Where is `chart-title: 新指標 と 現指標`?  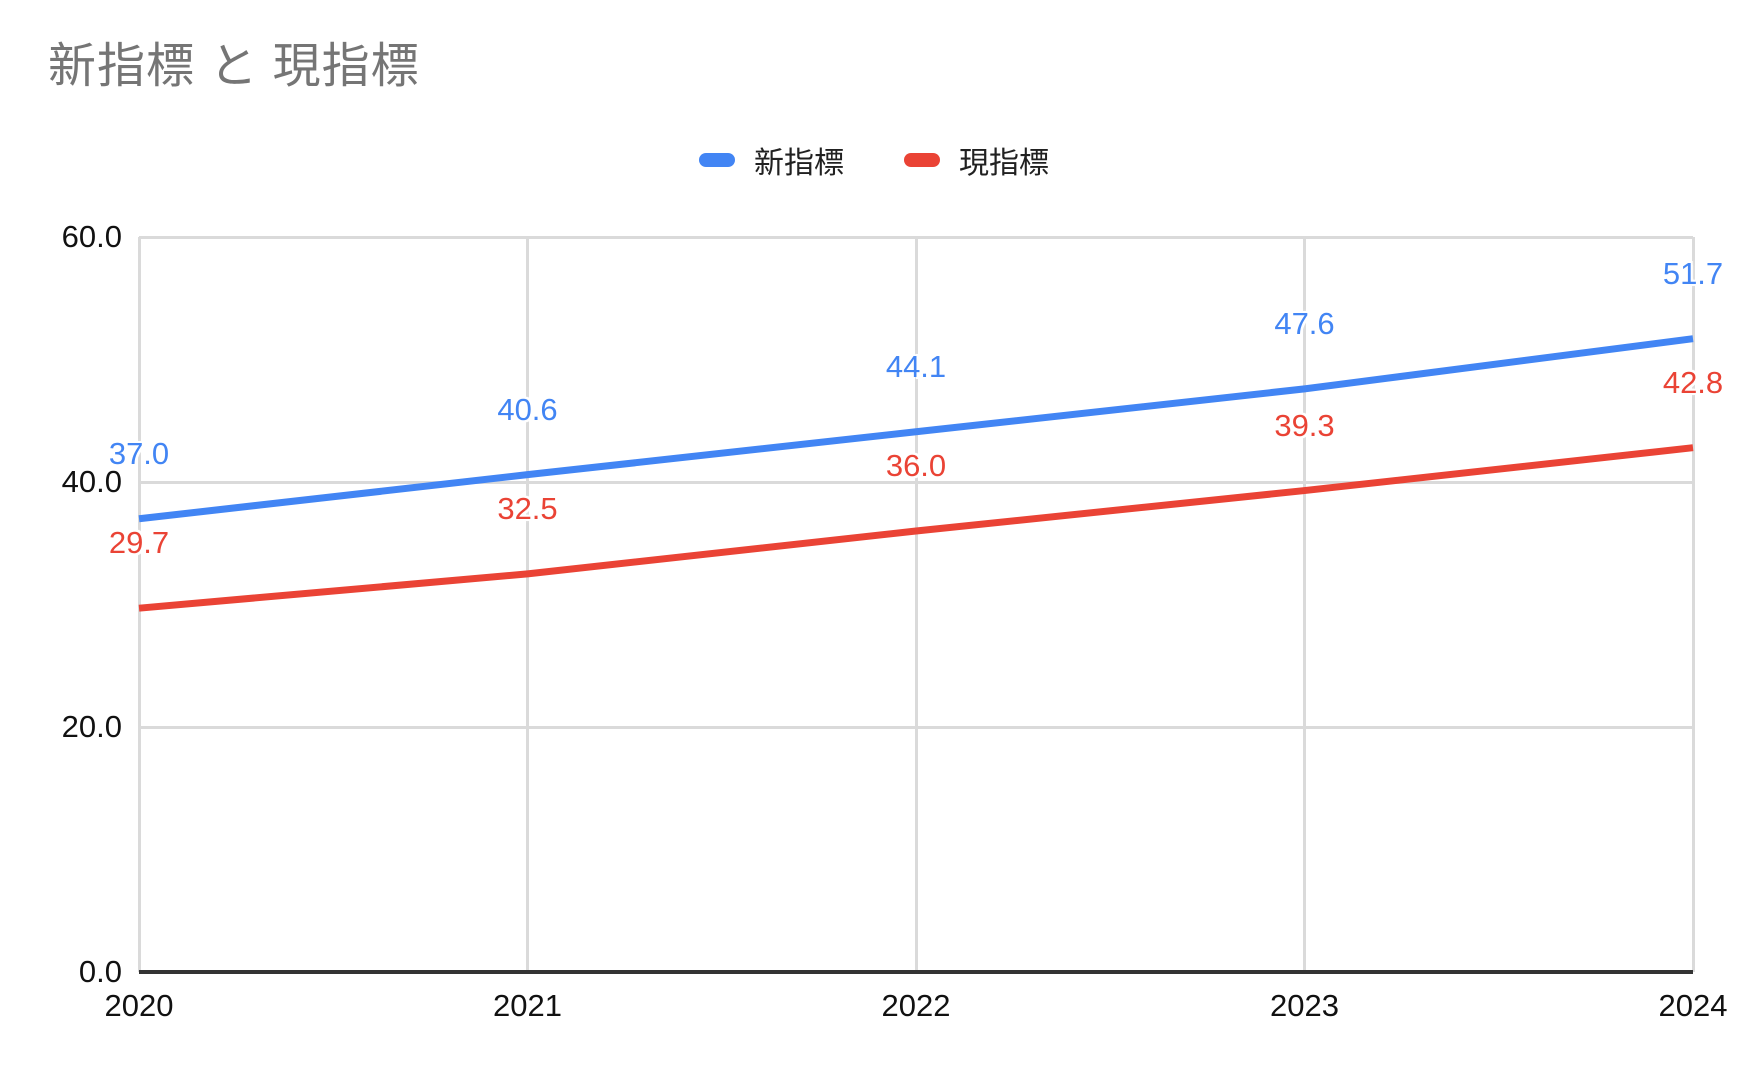 chart-title: 新指標 と 現指標 is located at coordinates (234, 66).